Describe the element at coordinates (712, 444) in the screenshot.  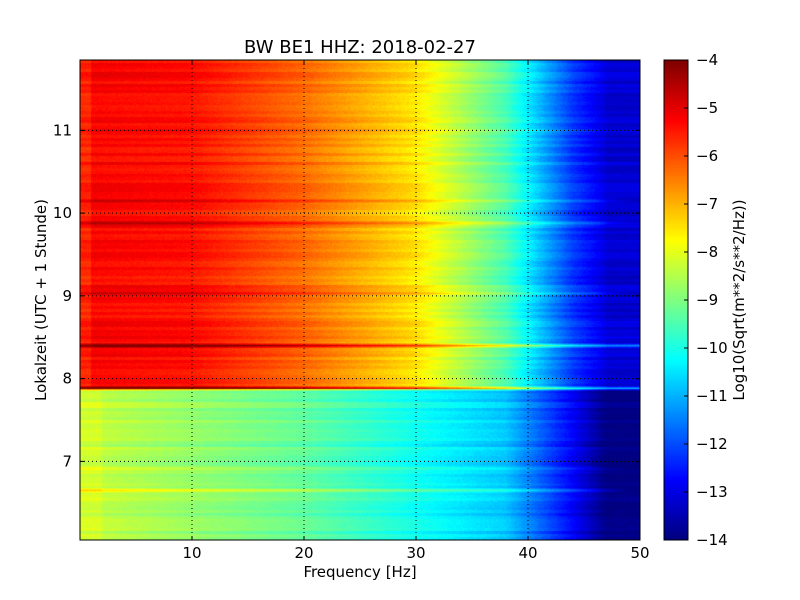
I see `colorbar-tick-label: −12` at that location.